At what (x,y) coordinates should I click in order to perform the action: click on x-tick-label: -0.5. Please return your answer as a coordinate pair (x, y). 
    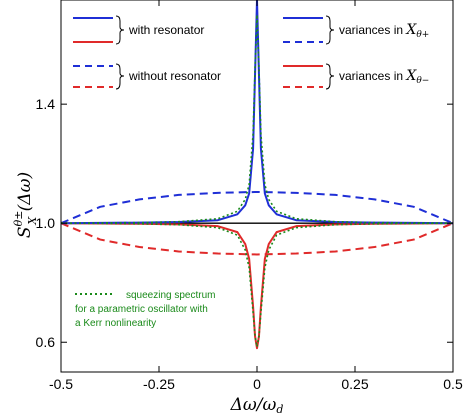
    Looking at the image, I should click on (61, 384).